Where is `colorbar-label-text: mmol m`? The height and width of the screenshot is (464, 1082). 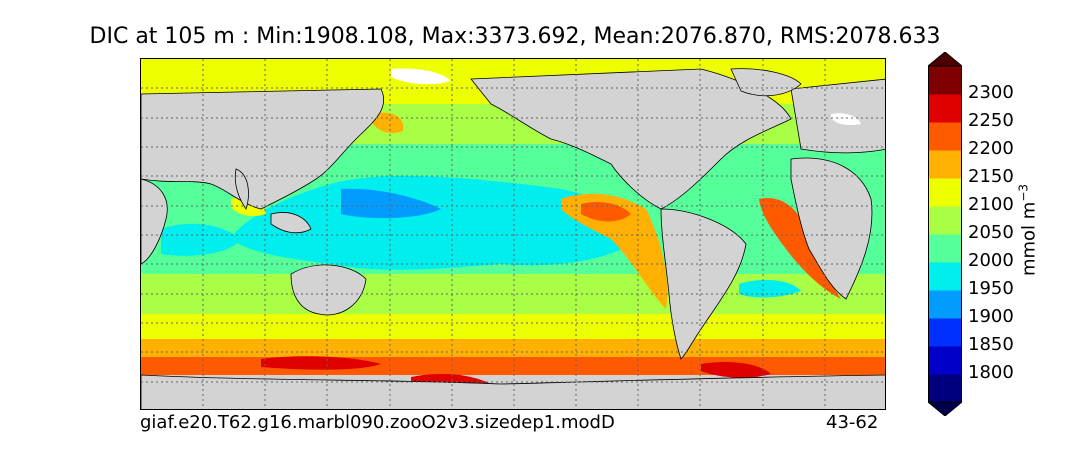 colorbar-label-text: mmol m is located at coordinates (1029, 239).